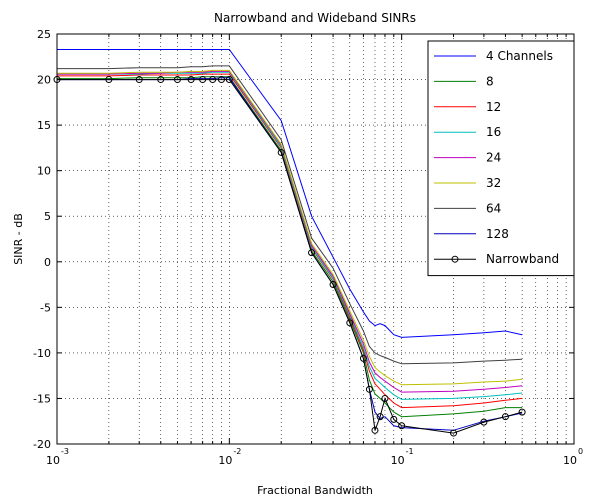  Describe the element at coordinates (455, 259) in the screenshot. I see `legend-marker` at that location.